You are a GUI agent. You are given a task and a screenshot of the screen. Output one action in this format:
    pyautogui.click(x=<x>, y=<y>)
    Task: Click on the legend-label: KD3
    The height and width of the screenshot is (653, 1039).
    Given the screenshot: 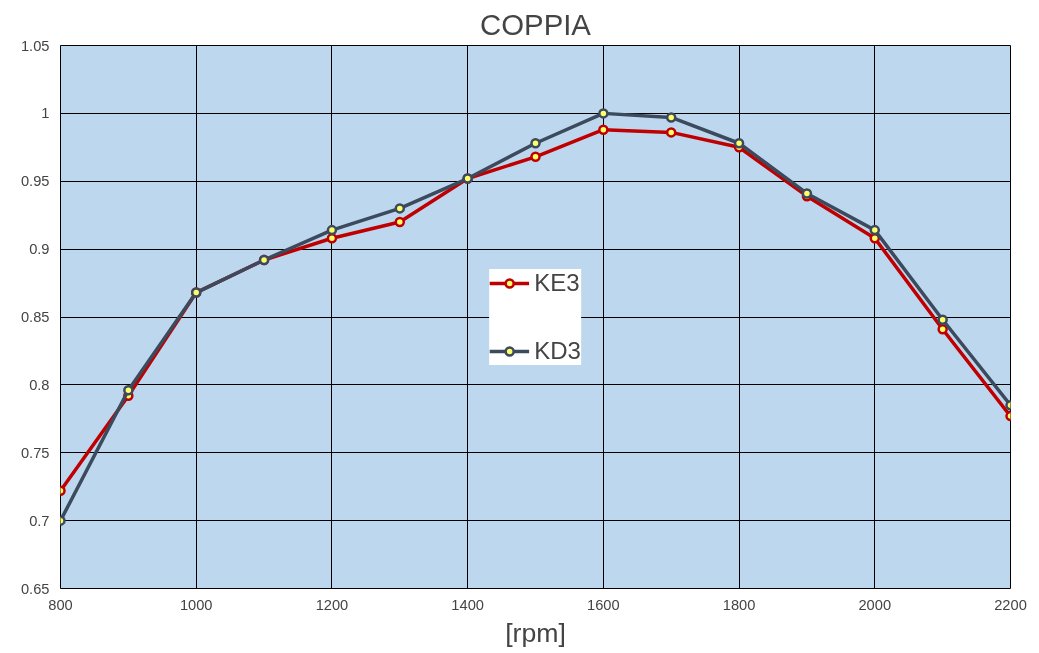 What is the action you would take?
    pyautogui.click(x=557, y=350)
    